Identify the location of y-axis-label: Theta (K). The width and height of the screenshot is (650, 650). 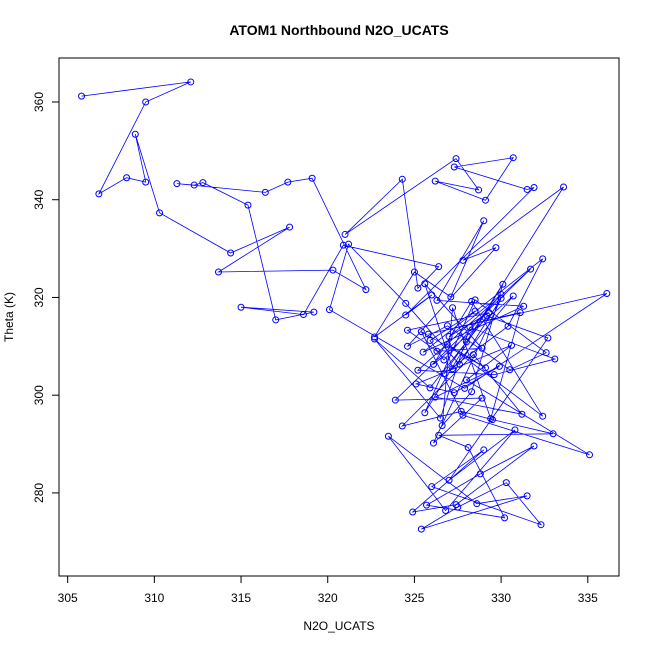
(9, 317).